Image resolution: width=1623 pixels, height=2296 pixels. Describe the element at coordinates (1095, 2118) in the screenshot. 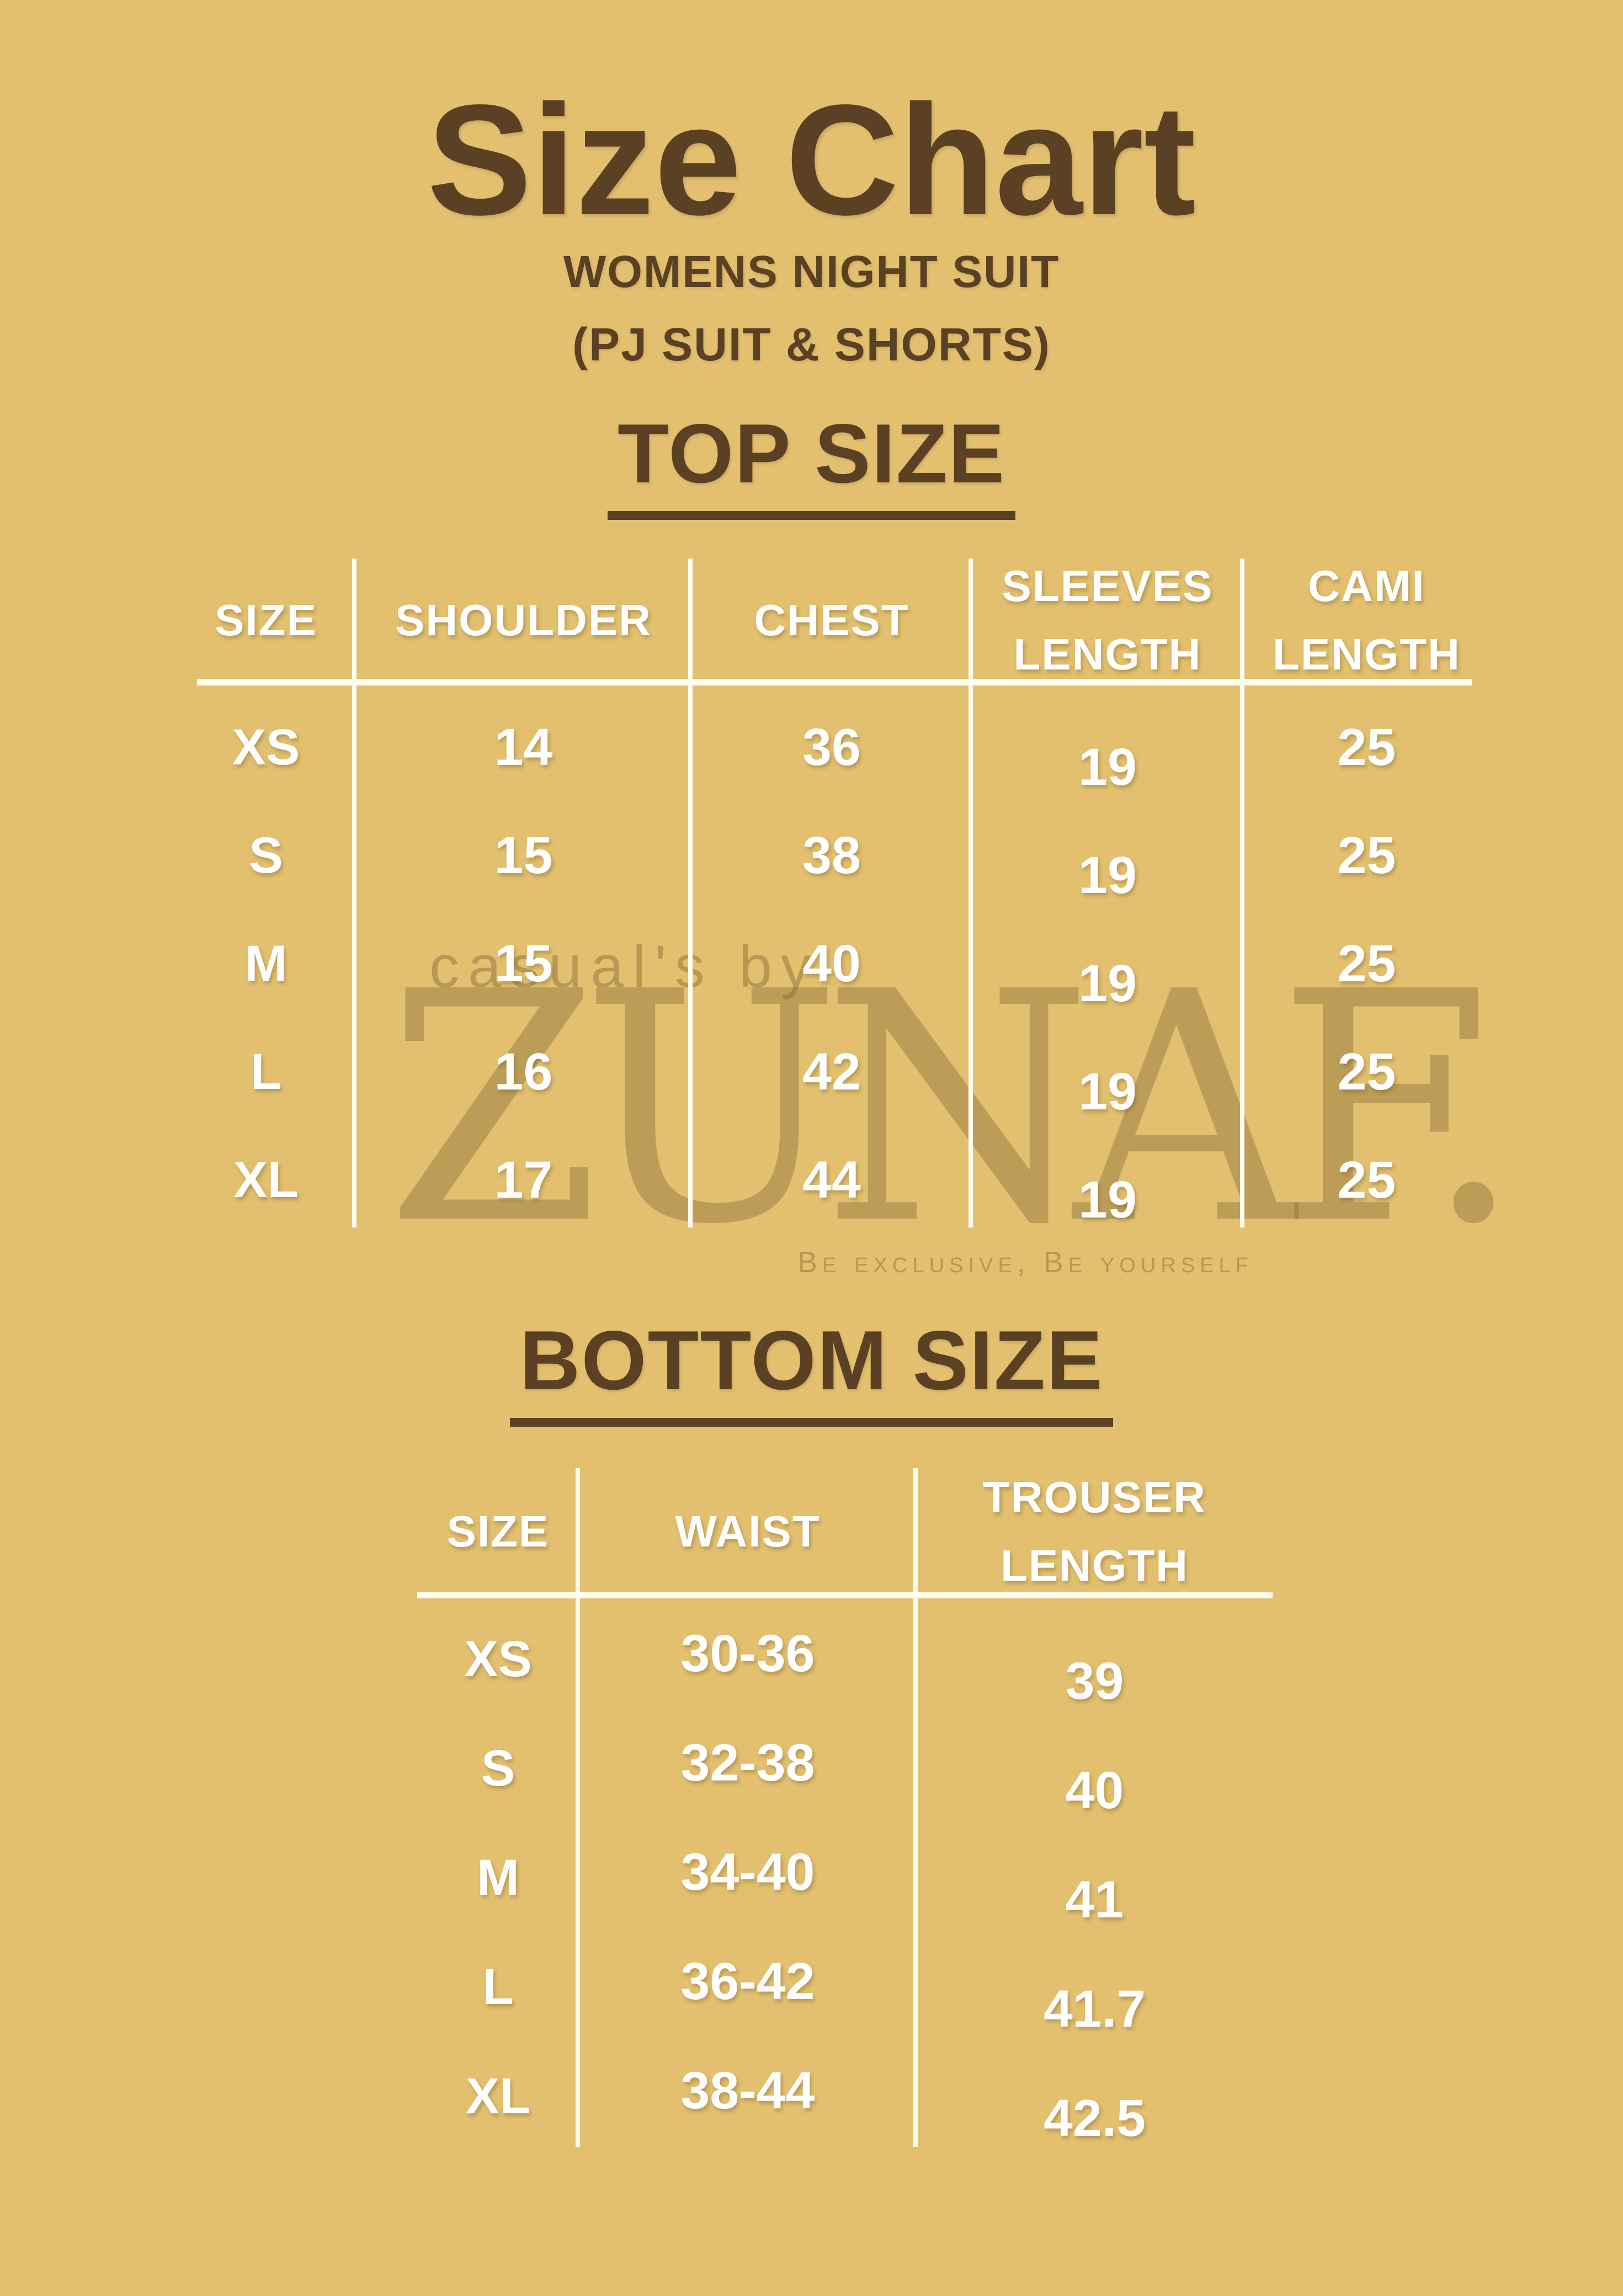

I see `cell-value: 42.5` at that location.